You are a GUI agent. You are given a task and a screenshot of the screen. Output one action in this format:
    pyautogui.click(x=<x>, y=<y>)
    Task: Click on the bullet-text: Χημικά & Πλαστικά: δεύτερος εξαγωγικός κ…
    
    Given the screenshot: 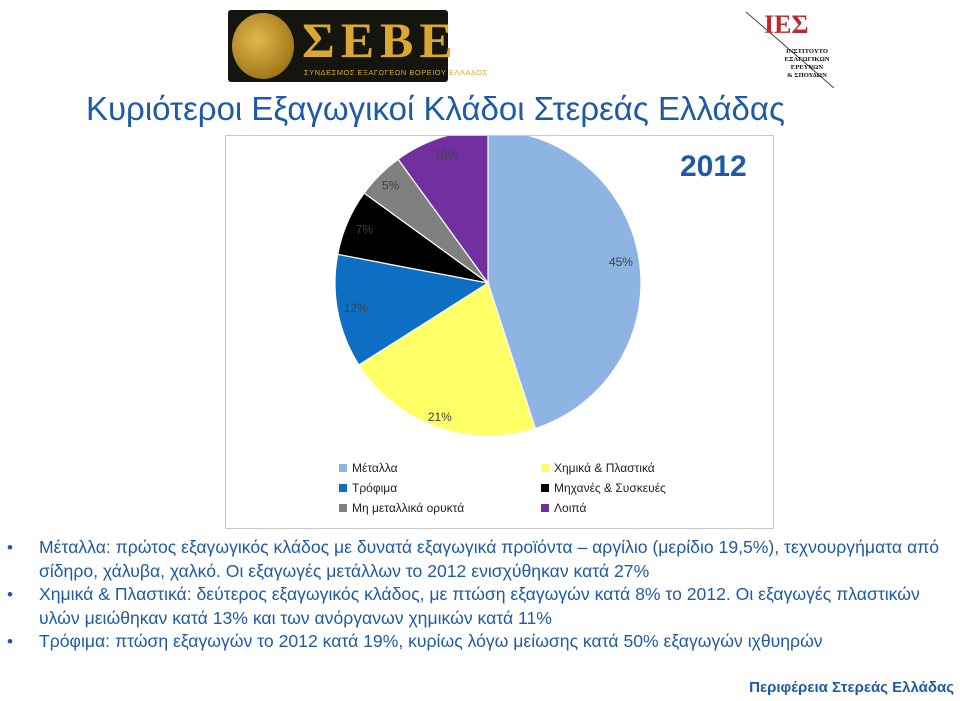 What is the action you would take?
    pyautogui.click(x=479, y=606)
    